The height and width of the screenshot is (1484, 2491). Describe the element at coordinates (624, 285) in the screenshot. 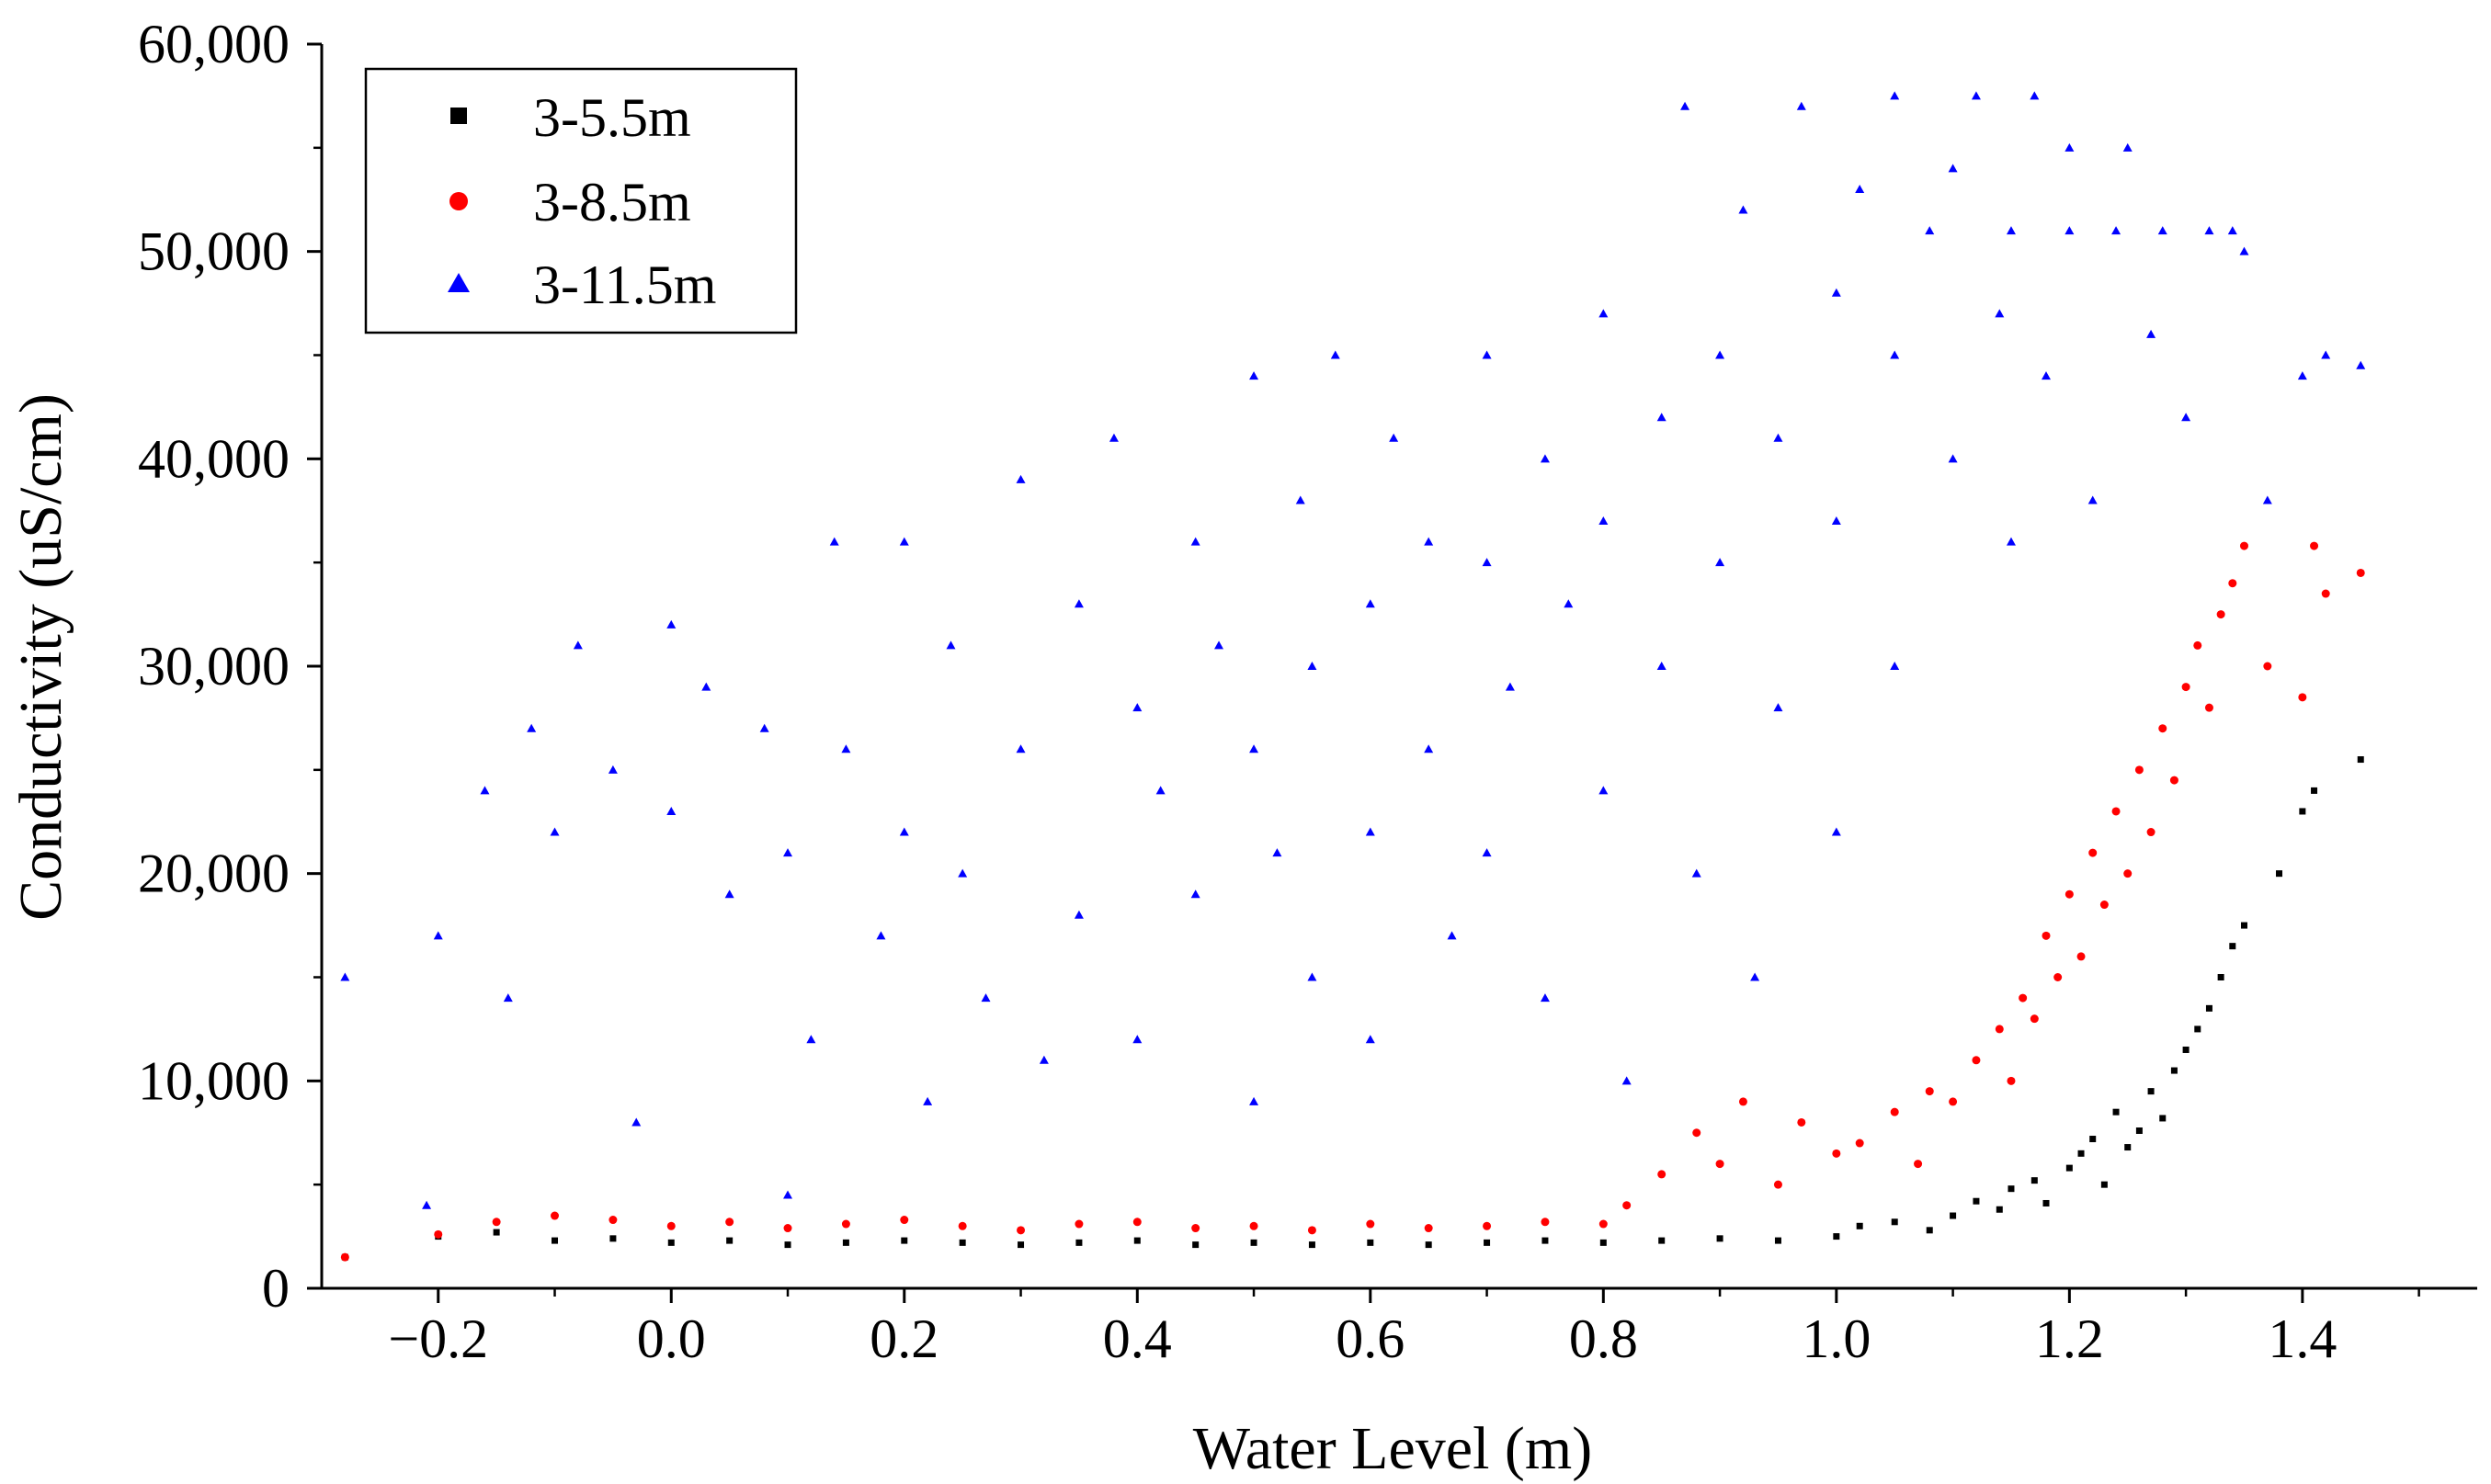

I see `legend-label: 3-11.5m` at that location.